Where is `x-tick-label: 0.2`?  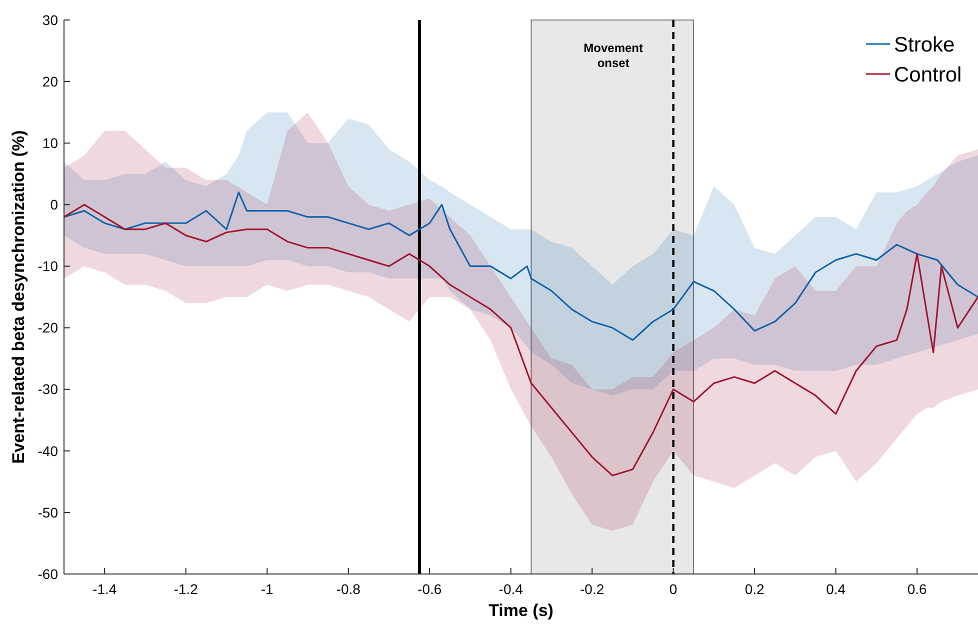 x-tick-label: 0.2 is located at coordinates (754, 589).